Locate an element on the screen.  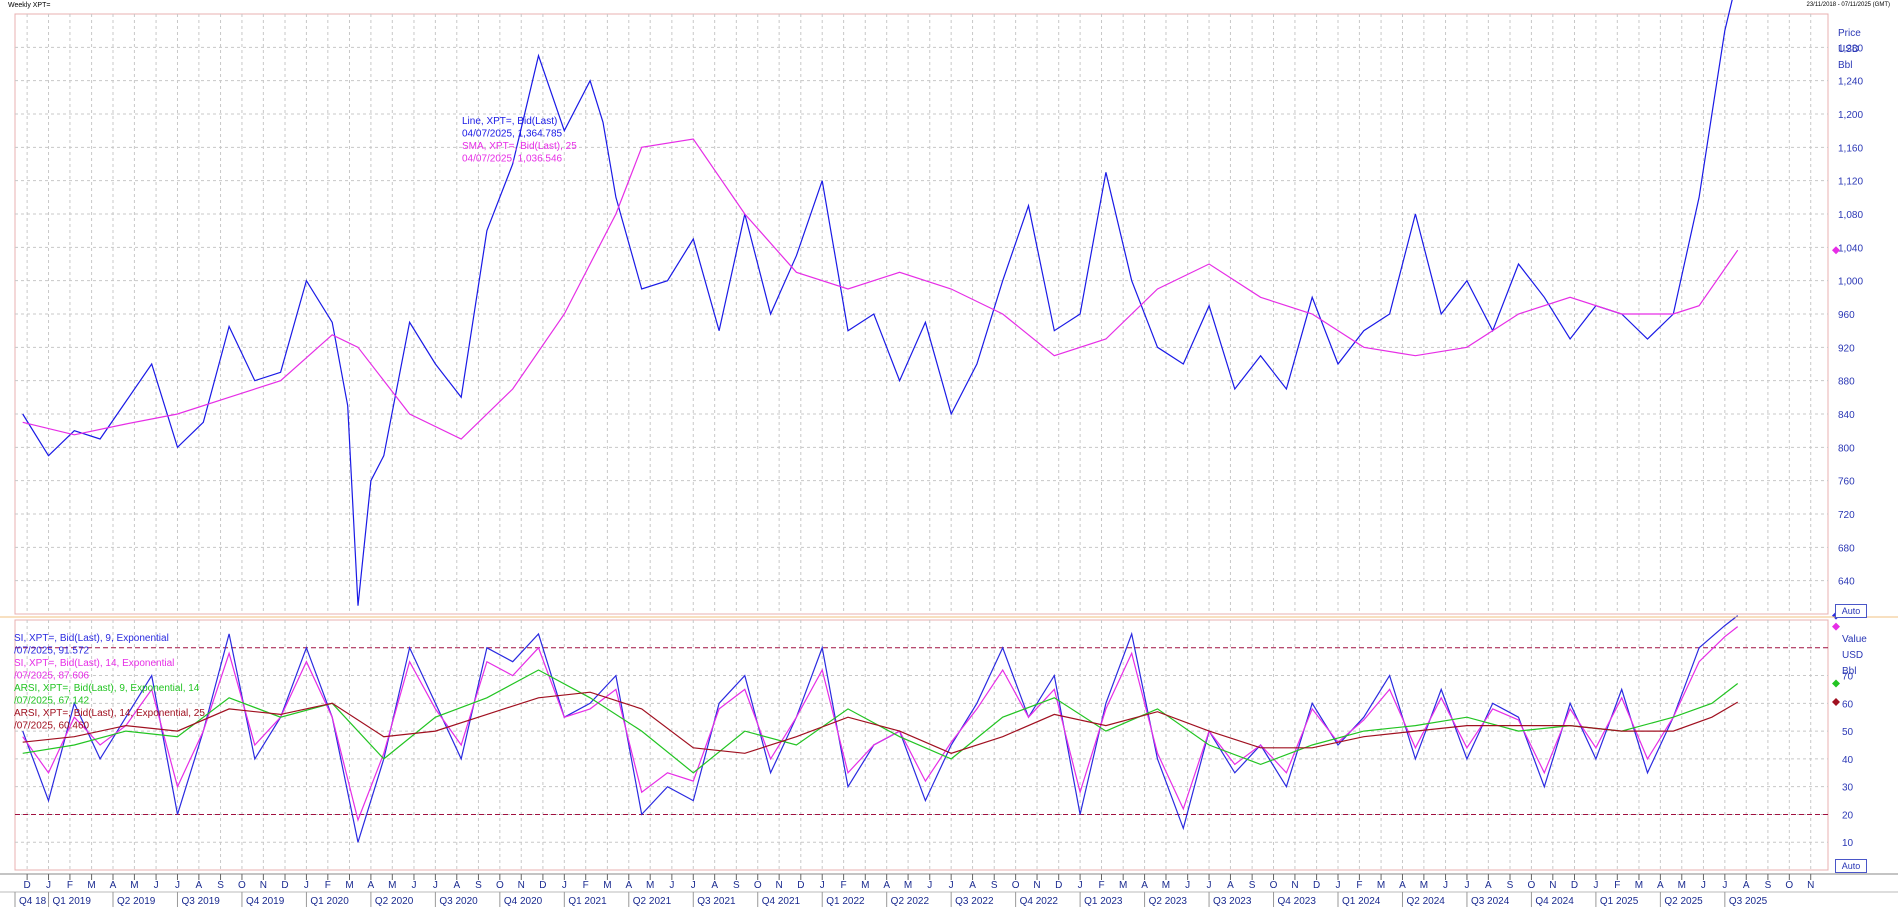
quarter-label: Q4 2023 is located at coordinates (1297, 901).